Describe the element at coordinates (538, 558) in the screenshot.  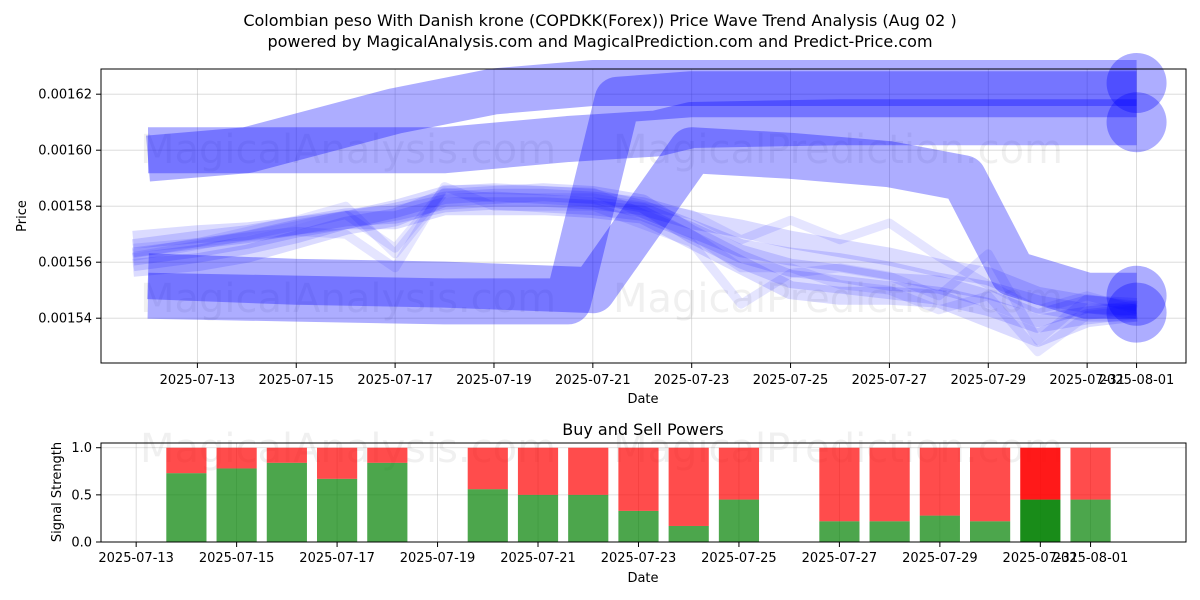
I see `signal-x-tick-label: 2025-07-21` at that location.